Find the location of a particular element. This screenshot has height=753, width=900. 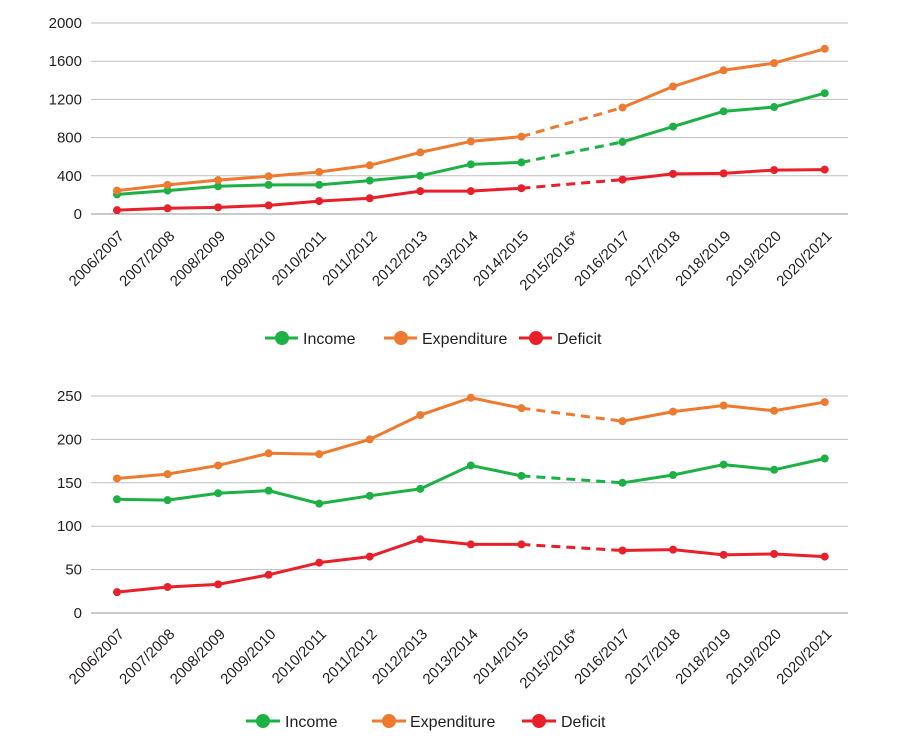

y-tick-label: 2000 is located at coordinates (65, 23).